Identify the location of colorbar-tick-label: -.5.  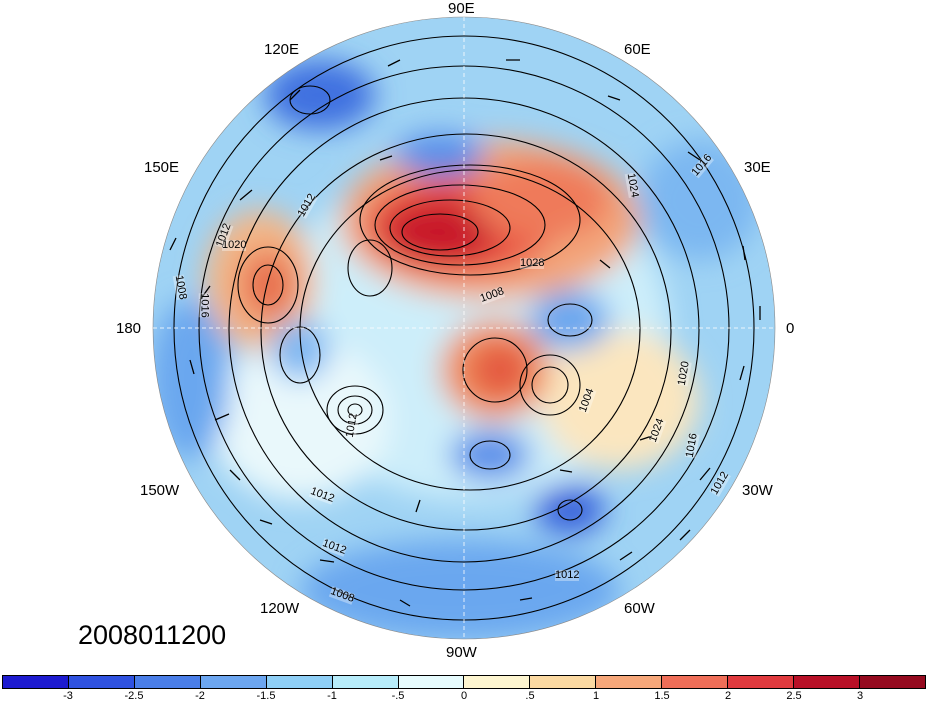
(398, 696).